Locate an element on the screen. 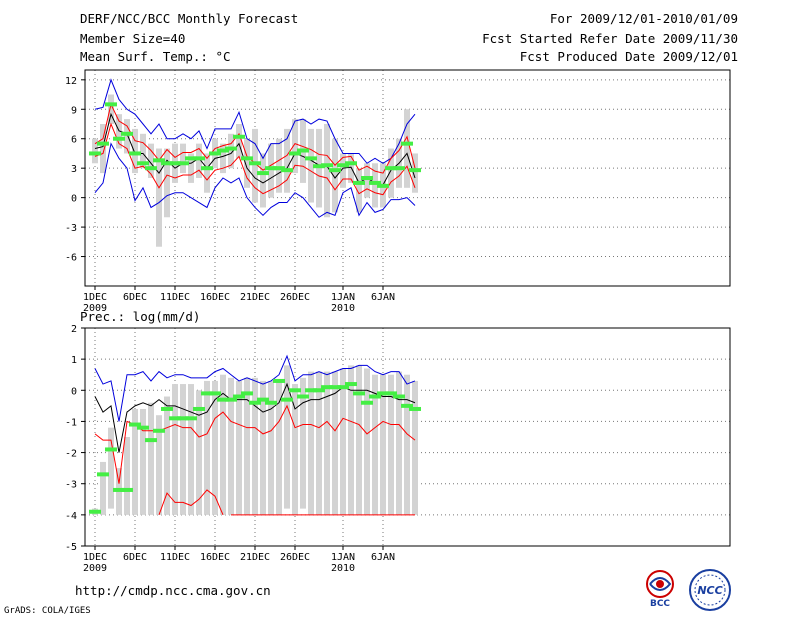 This screenshot has height=618, width=800. precip-blue-upper is located at coordinates (255, 388).